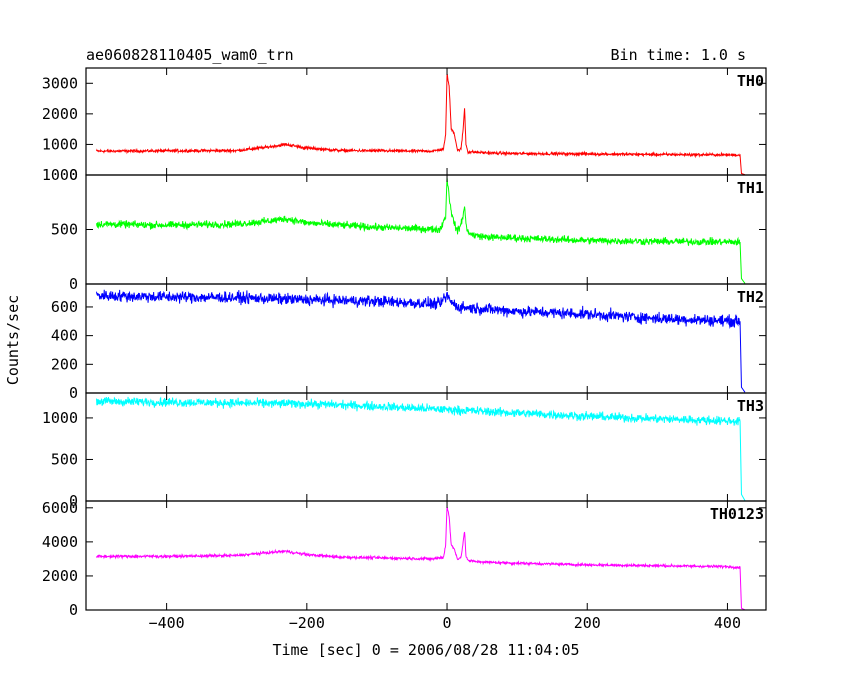 The width and height of the screenshot is (850, 680). I want to click on panel-th3: 0 500 1000 TH3, so click(404, 451).